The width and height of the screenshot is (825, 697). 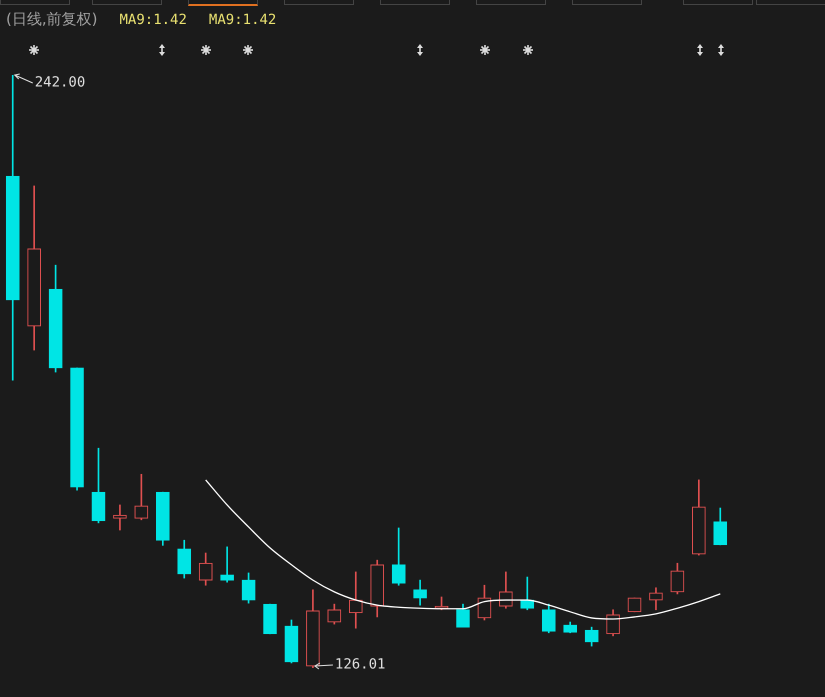 I want to click on chart-title: (日线,前复权), so click(x=52, y=19).